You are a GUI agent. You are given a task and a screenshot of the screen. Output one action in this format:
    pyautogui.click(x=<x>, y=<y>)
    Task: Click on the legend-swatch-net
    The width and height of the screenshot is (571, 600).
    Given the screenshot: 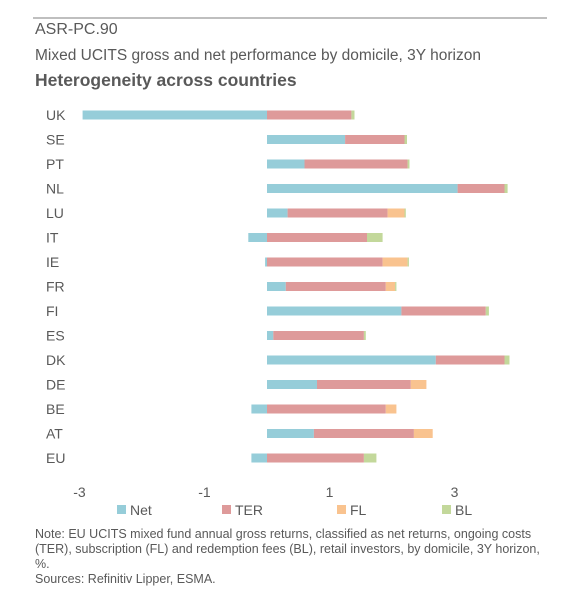 What is the action you would take?
    pyautogui.click(x=121, y=509)
    